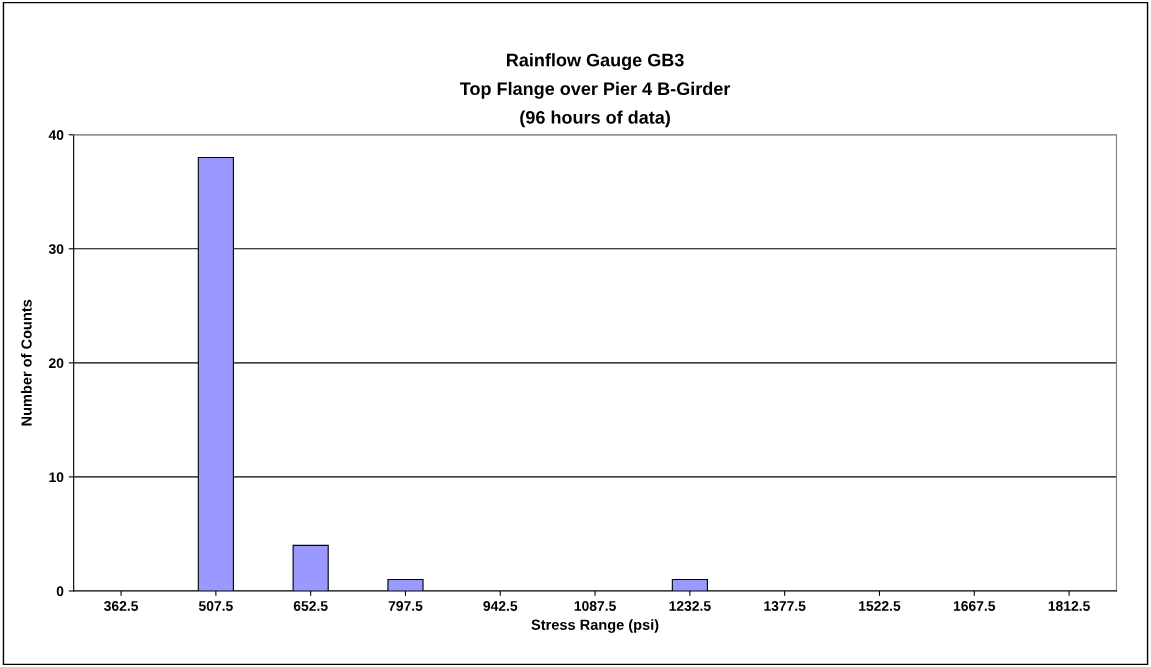 This screenshot has width=1151, height=667. What do you see at coordinates (121, 606) in the screenshot?
I see `x-tick-label: 362.5` at bounding box center [121, 606].